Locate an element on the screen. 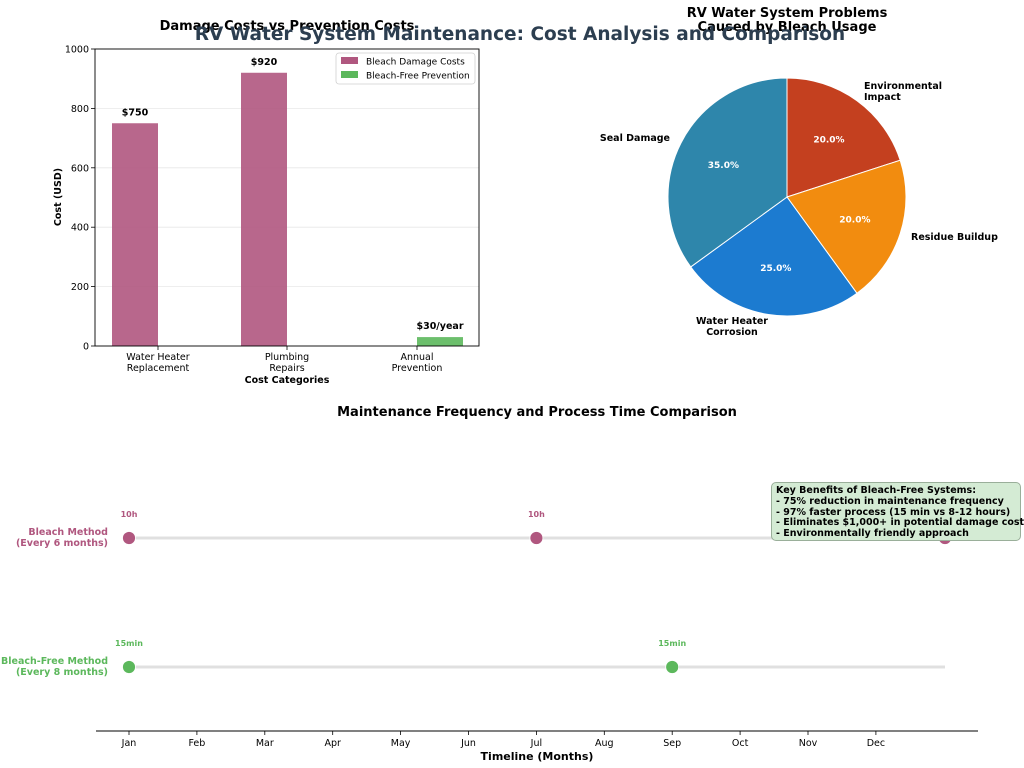  pie-pct-label: 25.0% is located at coordinates (775, 269).